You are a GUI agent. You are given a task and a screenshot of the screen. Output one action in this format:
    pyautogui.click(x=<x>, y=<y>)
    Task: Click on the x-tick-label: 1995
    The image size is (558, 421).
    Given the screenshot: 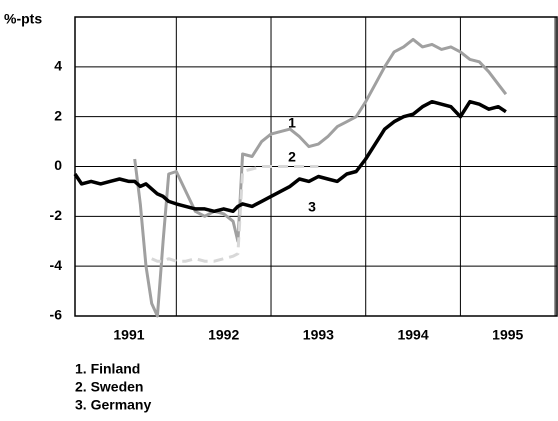 What is the action you would take?
    pyautogui.click(x=507, y=335)
    